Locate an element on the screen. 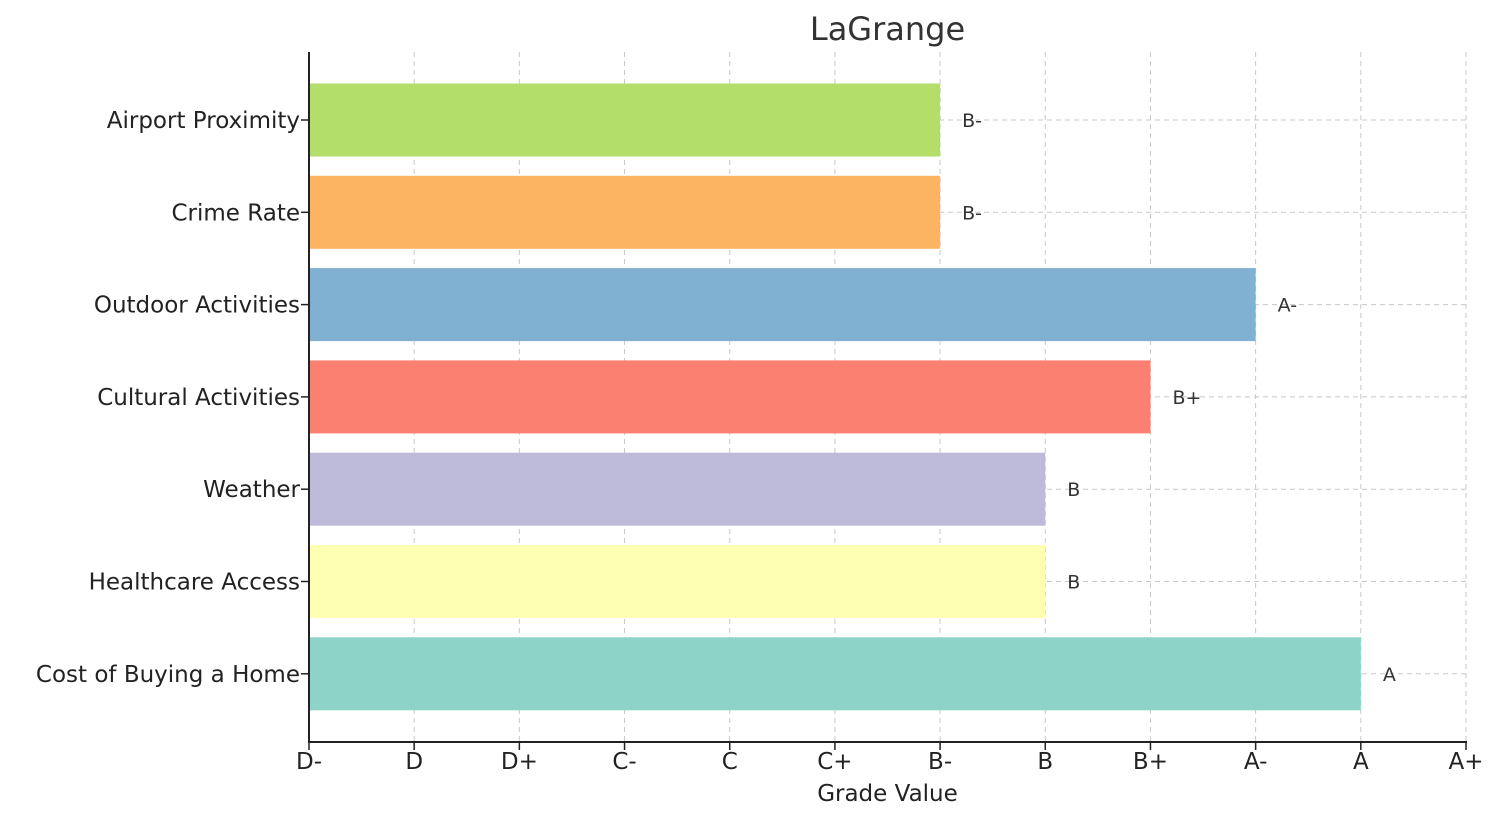  chart-title: LaGrange is located at coordinates (887, 29).